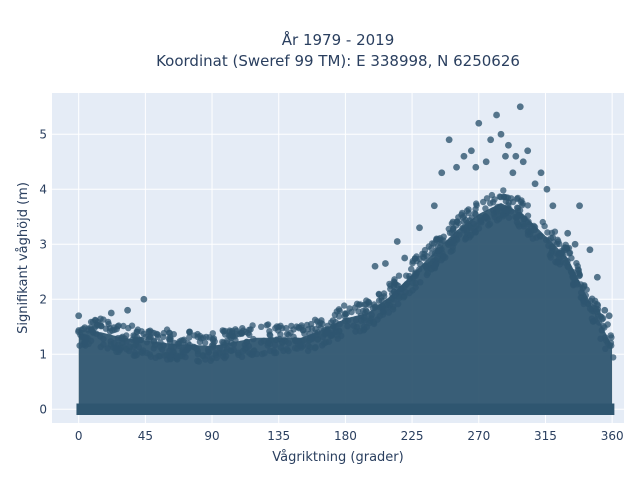 The width and height of the screenshot is (640, 480). I want to click on y-tick-label: 3, so click(43, 244).